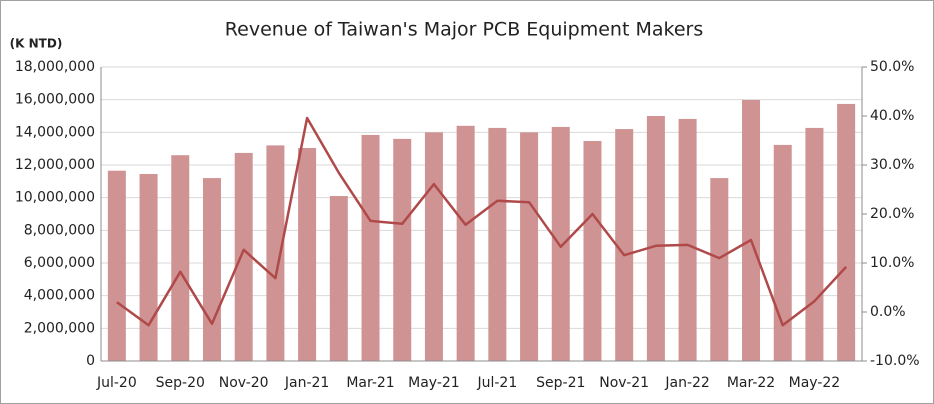  What do you see at coordinates (370, 383) in the screenshot?
I see `x-tick-label: Mar-21` at bounding box center [370, 383].